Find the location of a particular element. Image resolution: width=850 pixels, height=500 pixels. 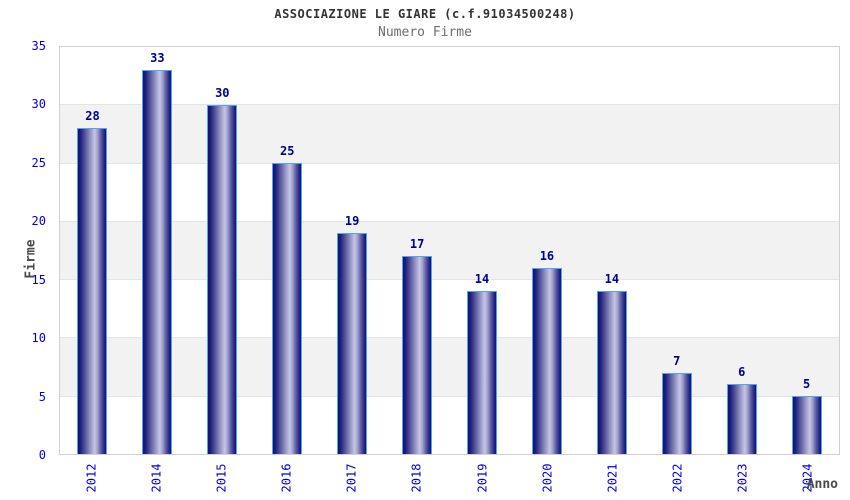

bar-slot: 25 is located at coordinates (287, 250).